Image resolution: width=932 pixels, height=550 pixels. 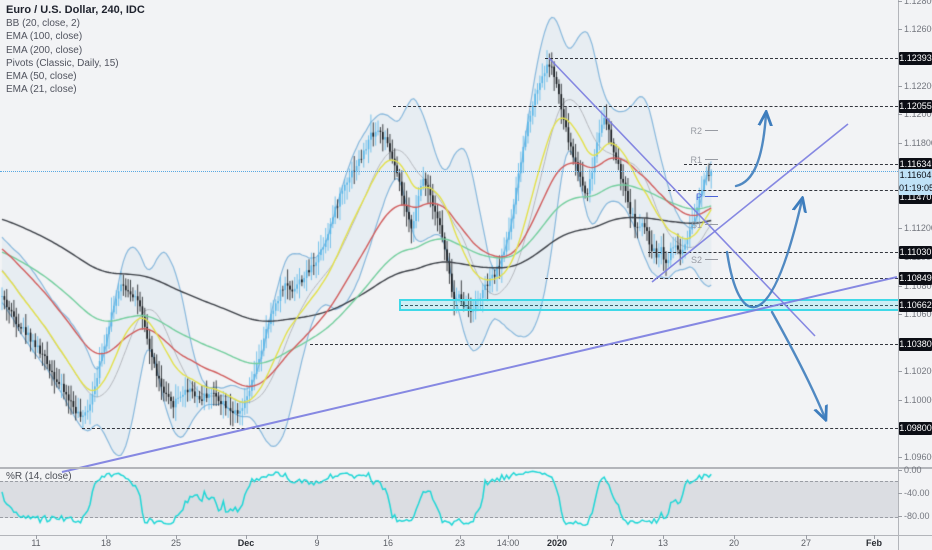 I want to click on pivot-label-r1: R1, so click(x=696, y=160).